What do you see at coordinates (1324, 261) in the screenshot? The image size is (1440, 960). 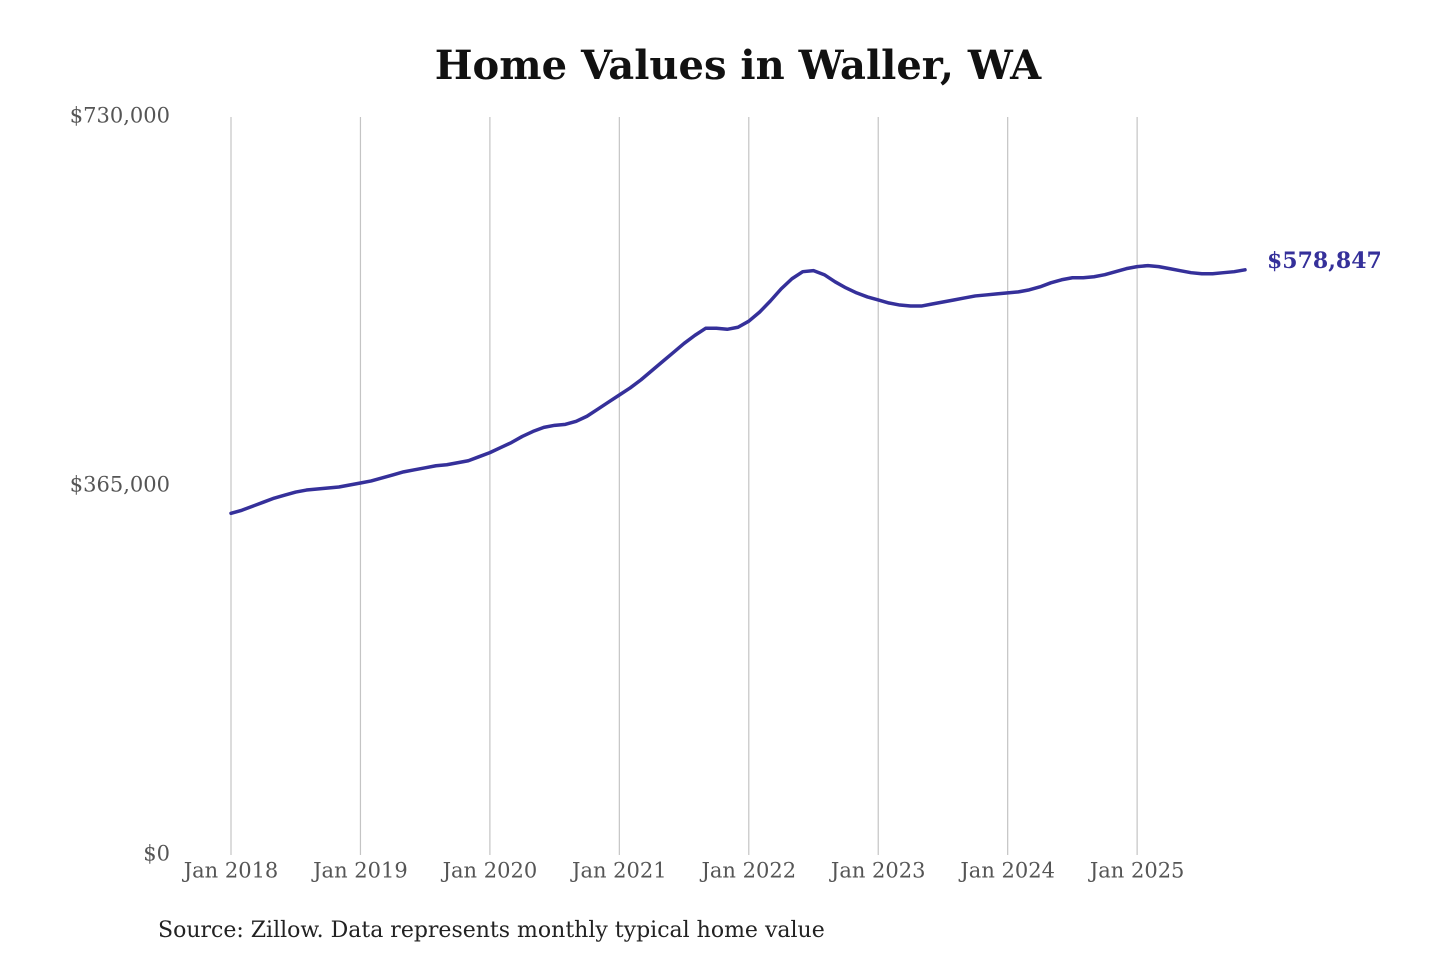 I see `value-label: $578,847` at bounding box center [1324, 261].